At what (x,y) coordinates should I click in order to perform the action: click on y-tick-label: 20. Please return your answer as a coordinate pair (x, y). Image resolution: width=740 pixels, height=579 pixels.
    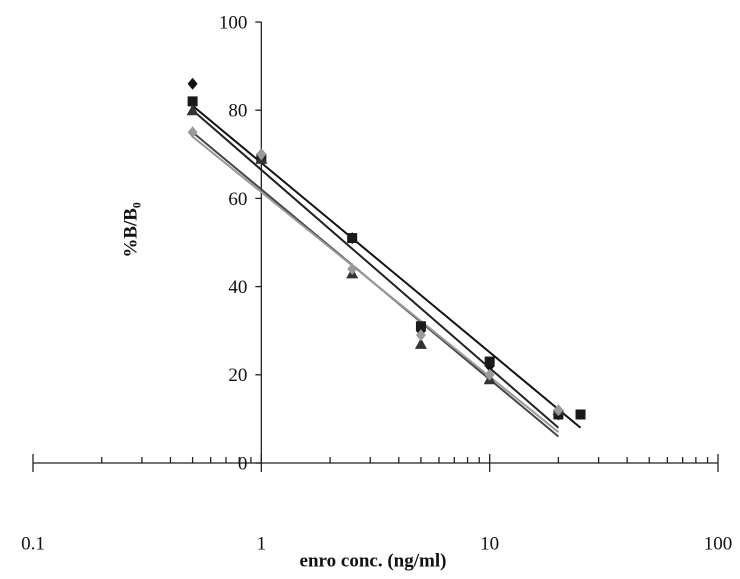
    Looking at the image, I should click on (237, 375).